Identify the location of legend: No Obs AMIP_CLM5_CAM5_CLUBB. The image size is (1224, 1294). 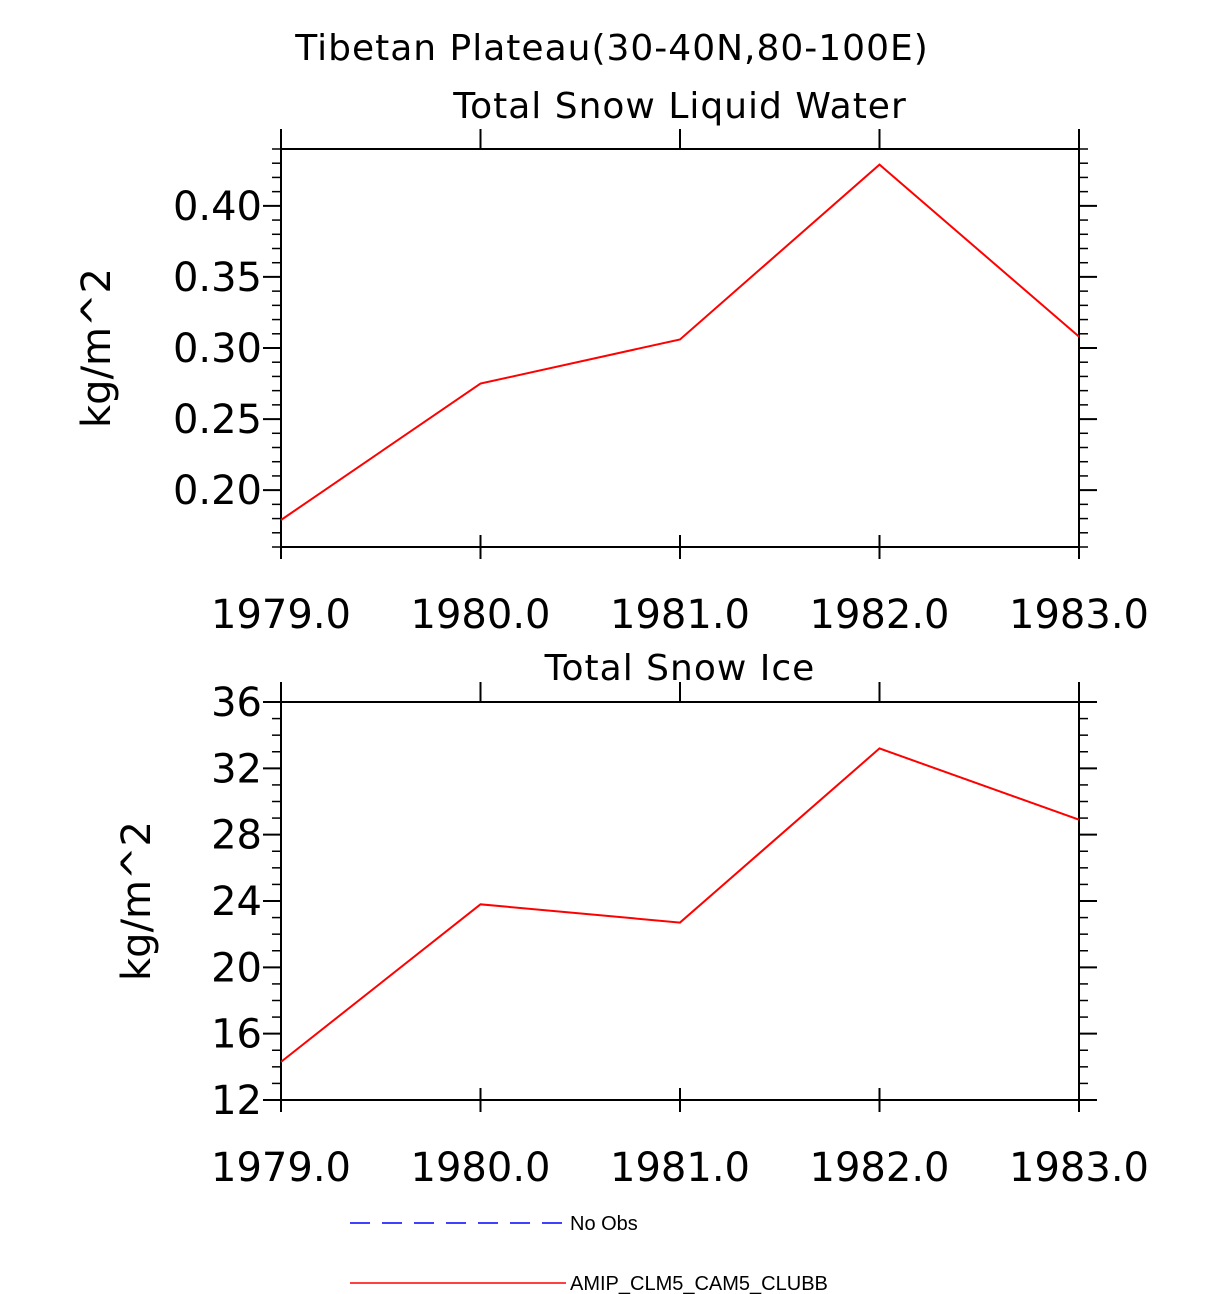
(589, 1253).